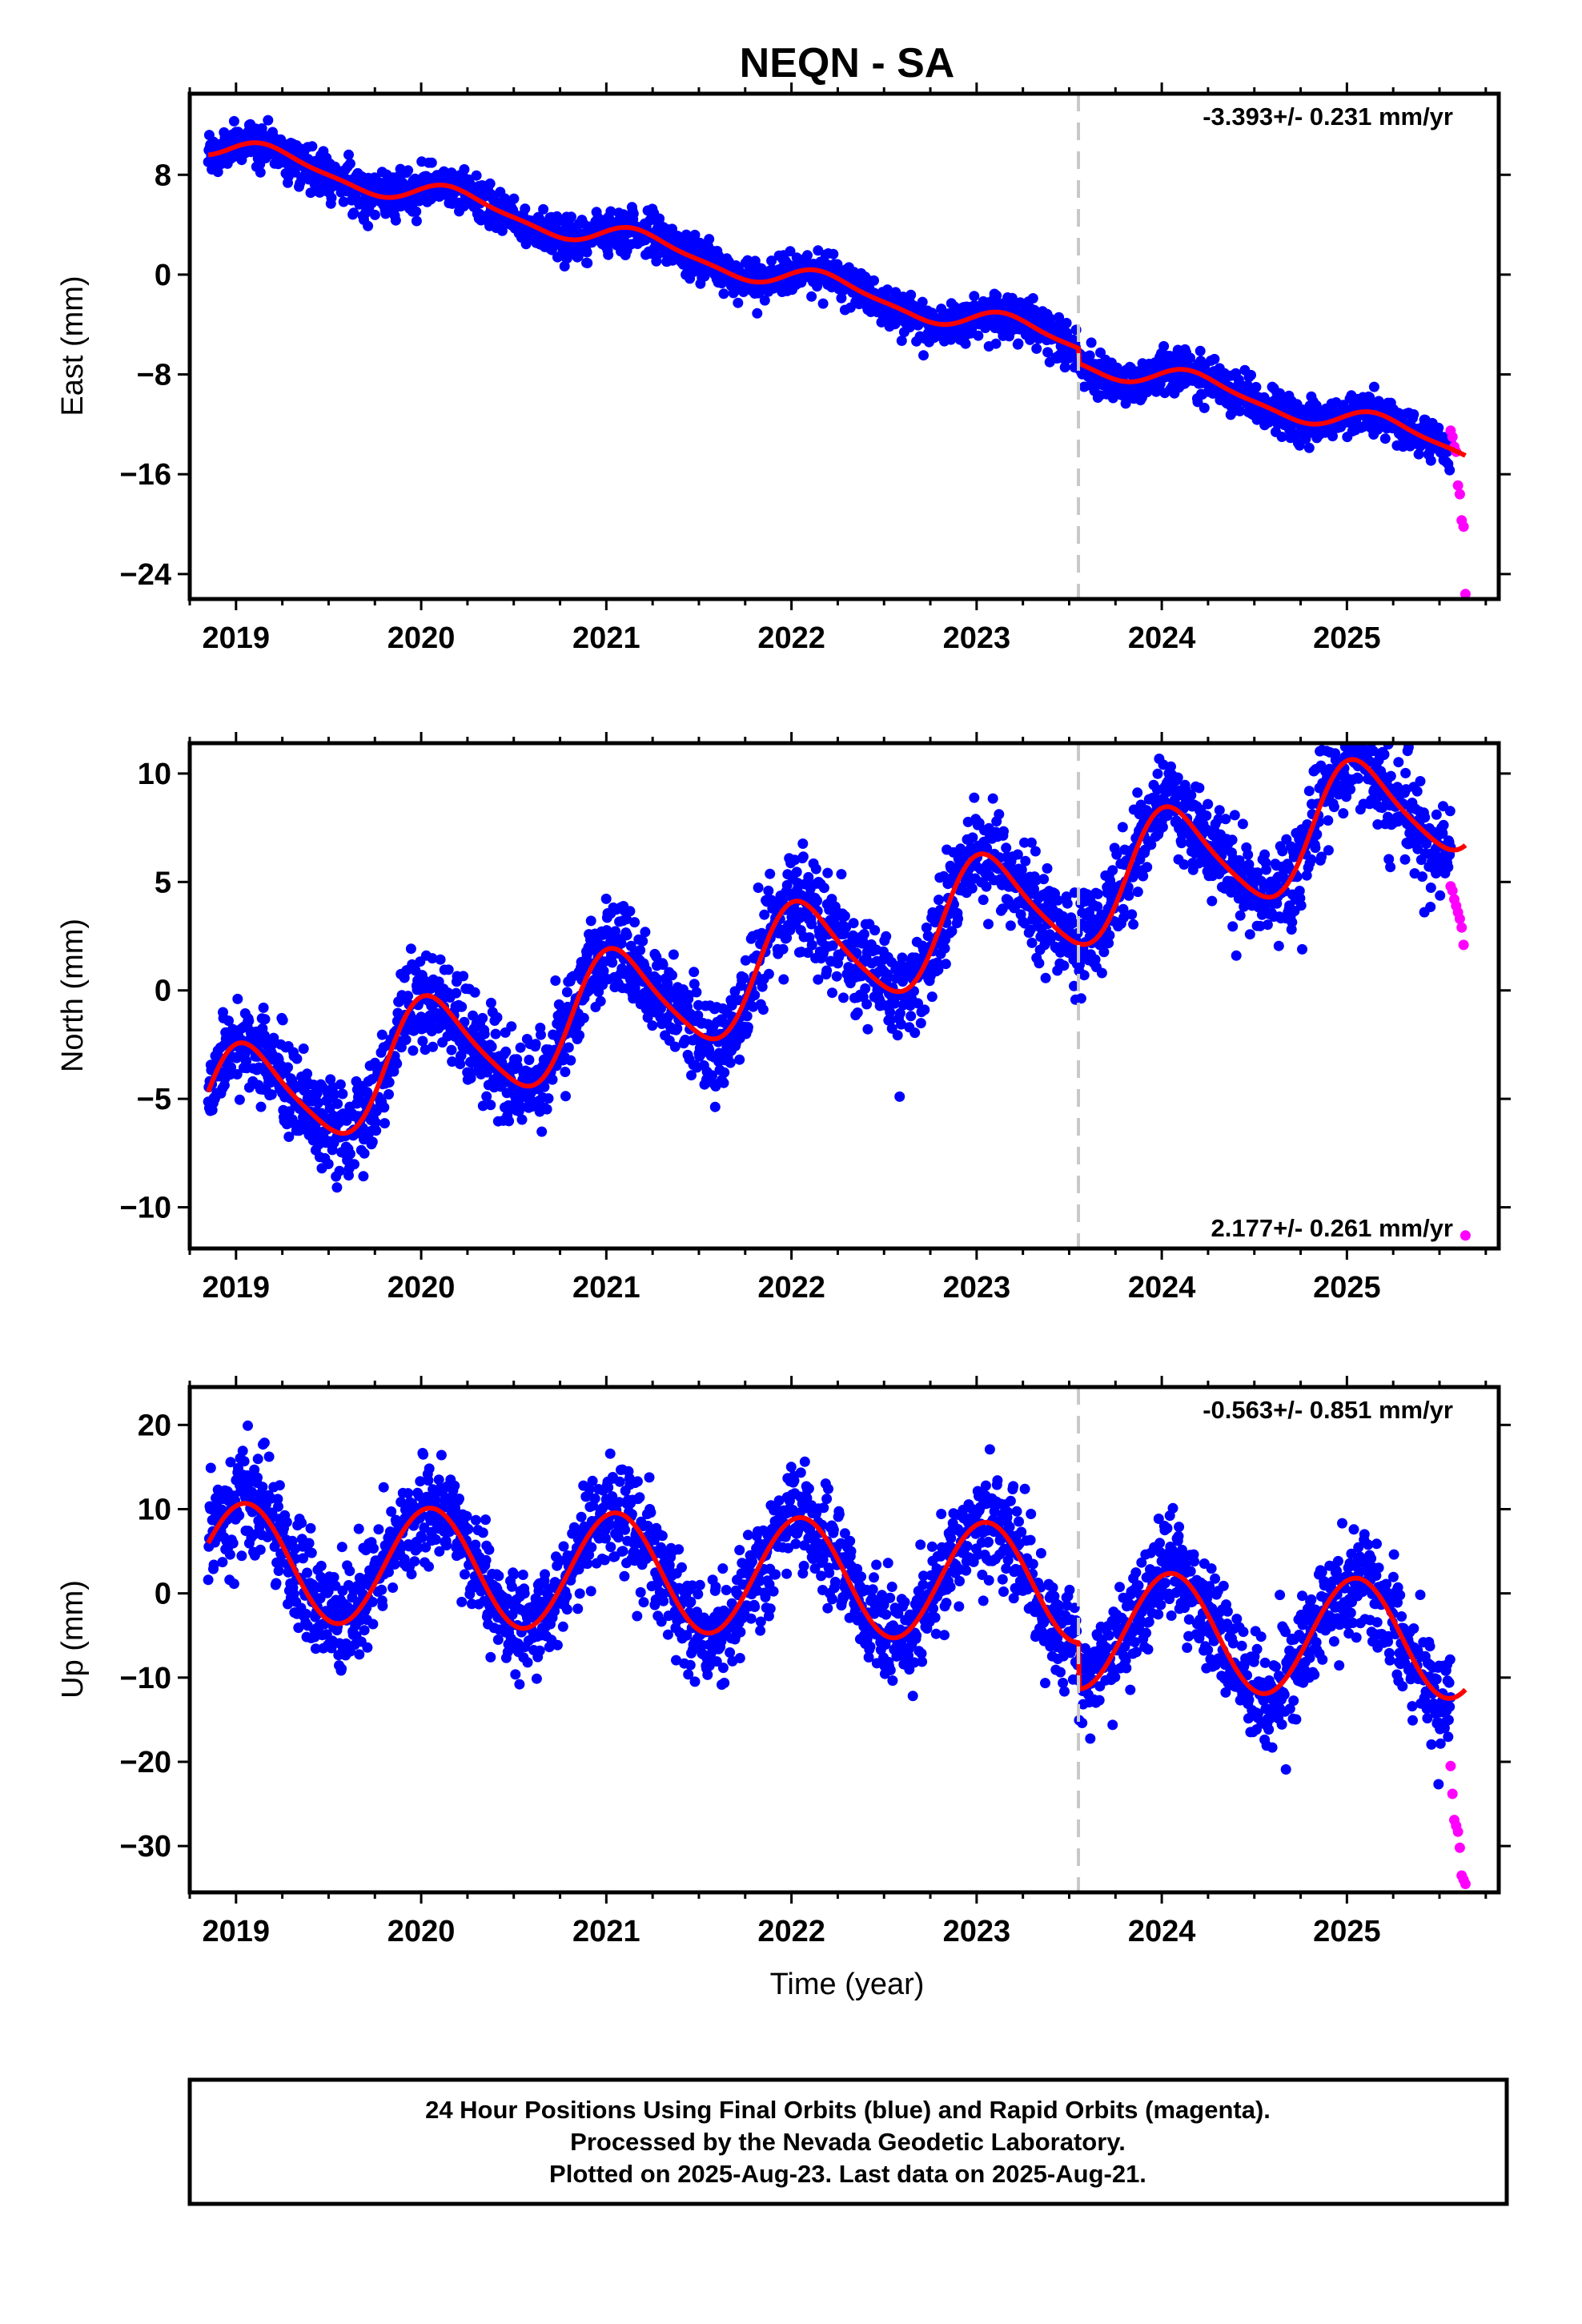  What do you see at coordinates (237, 638) in the screenshot?
I see `x-tick-label: 2019` at bounding box center [237, 638].